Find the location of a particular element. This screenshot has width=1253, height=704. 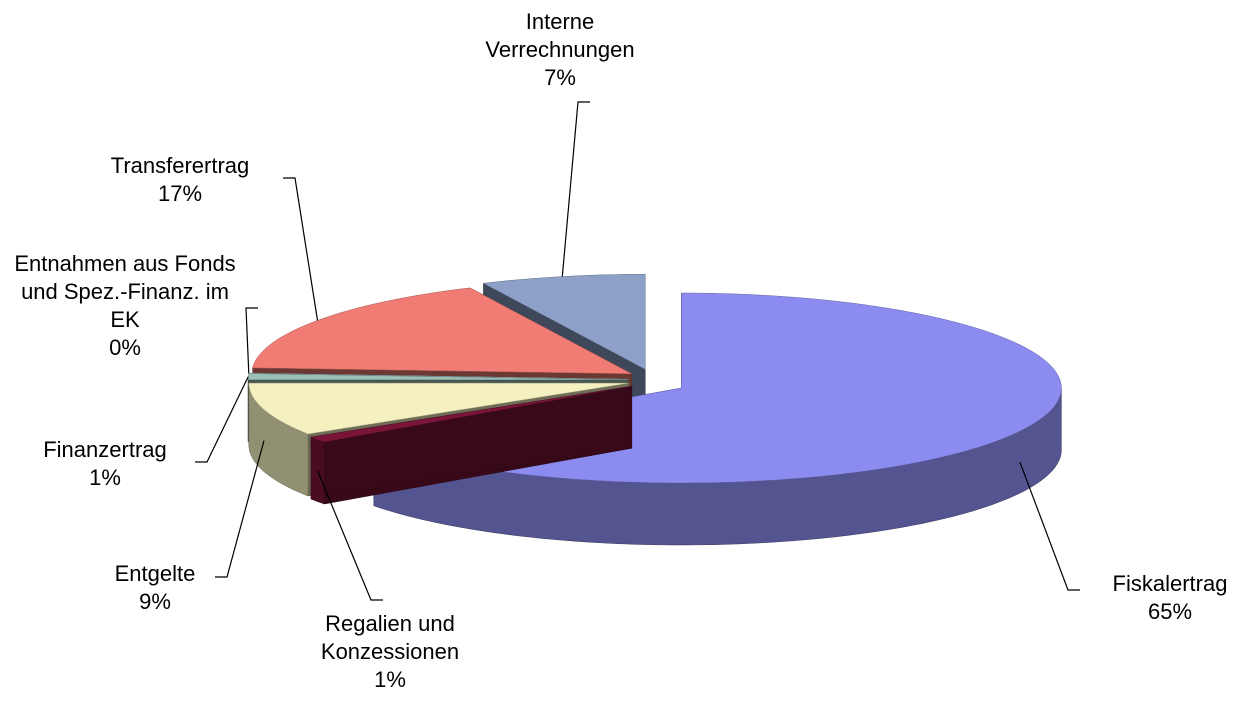

slice-label: Finanzertrag 1% is located at coordinates (105, 464).